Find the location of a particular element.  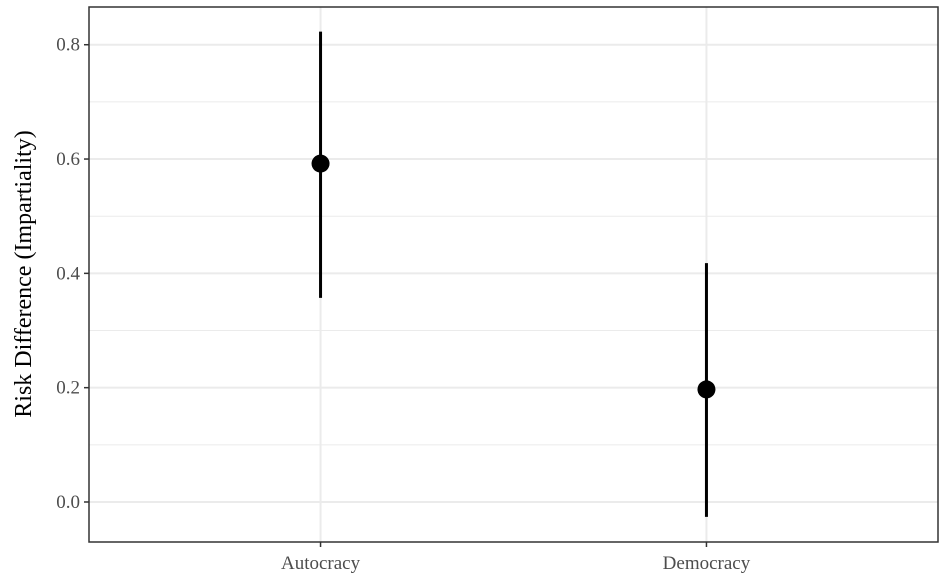

y-tick-label: 0.0 is located at coordinates (68, 502).